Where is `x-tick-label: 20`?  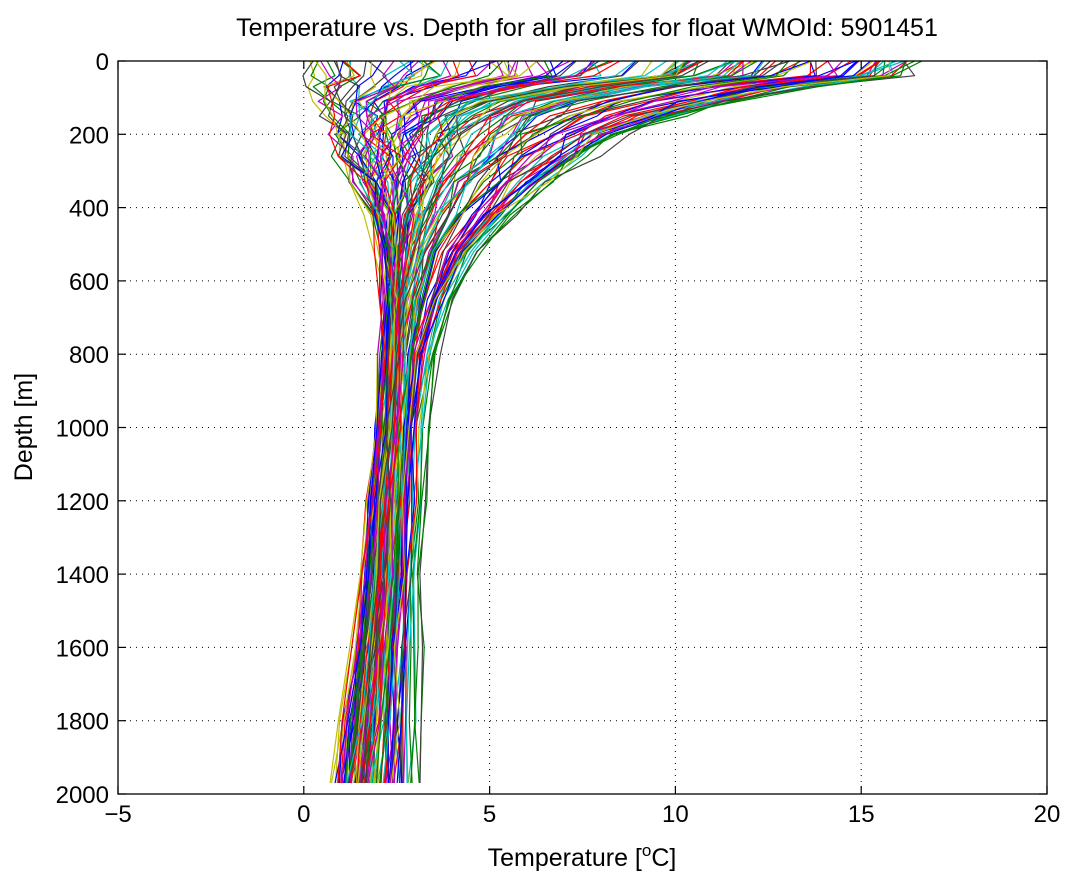 x-tick-label: 20 is located at coordinates (1047, 814).